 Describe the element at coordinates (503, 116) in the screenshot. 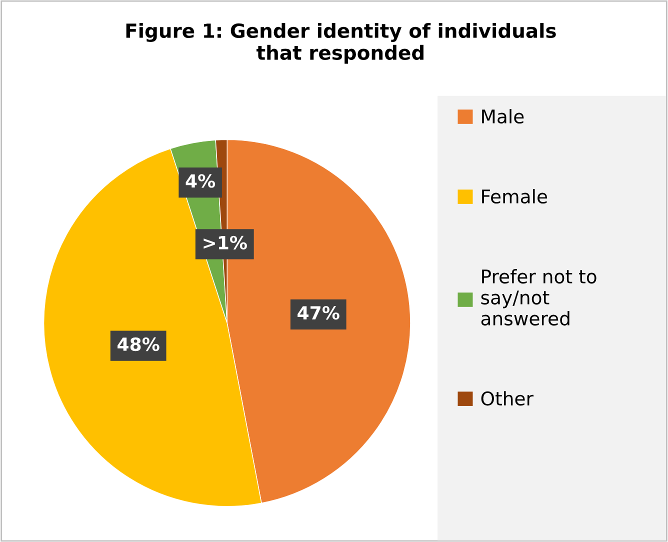

I see `legend-label: Male` at that location.